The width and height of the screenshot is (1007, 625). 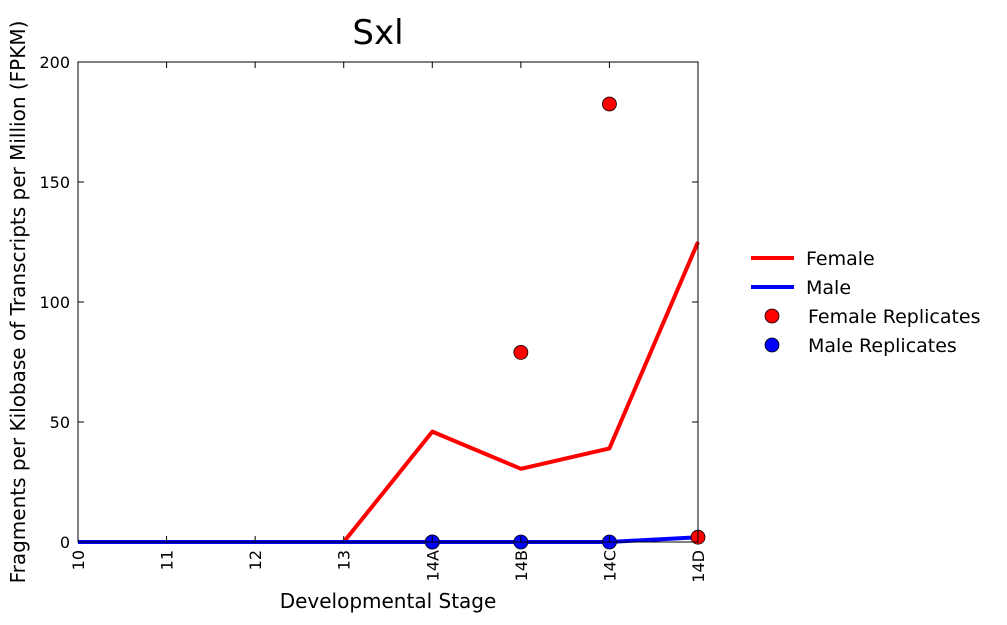 I want to click on chart-title: Sxl, so click(x=377, y=33).